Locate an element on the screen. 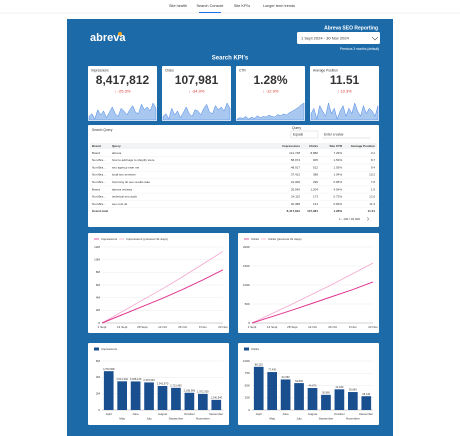  y-tick-label: 200K is located at coordinates (246, 247).